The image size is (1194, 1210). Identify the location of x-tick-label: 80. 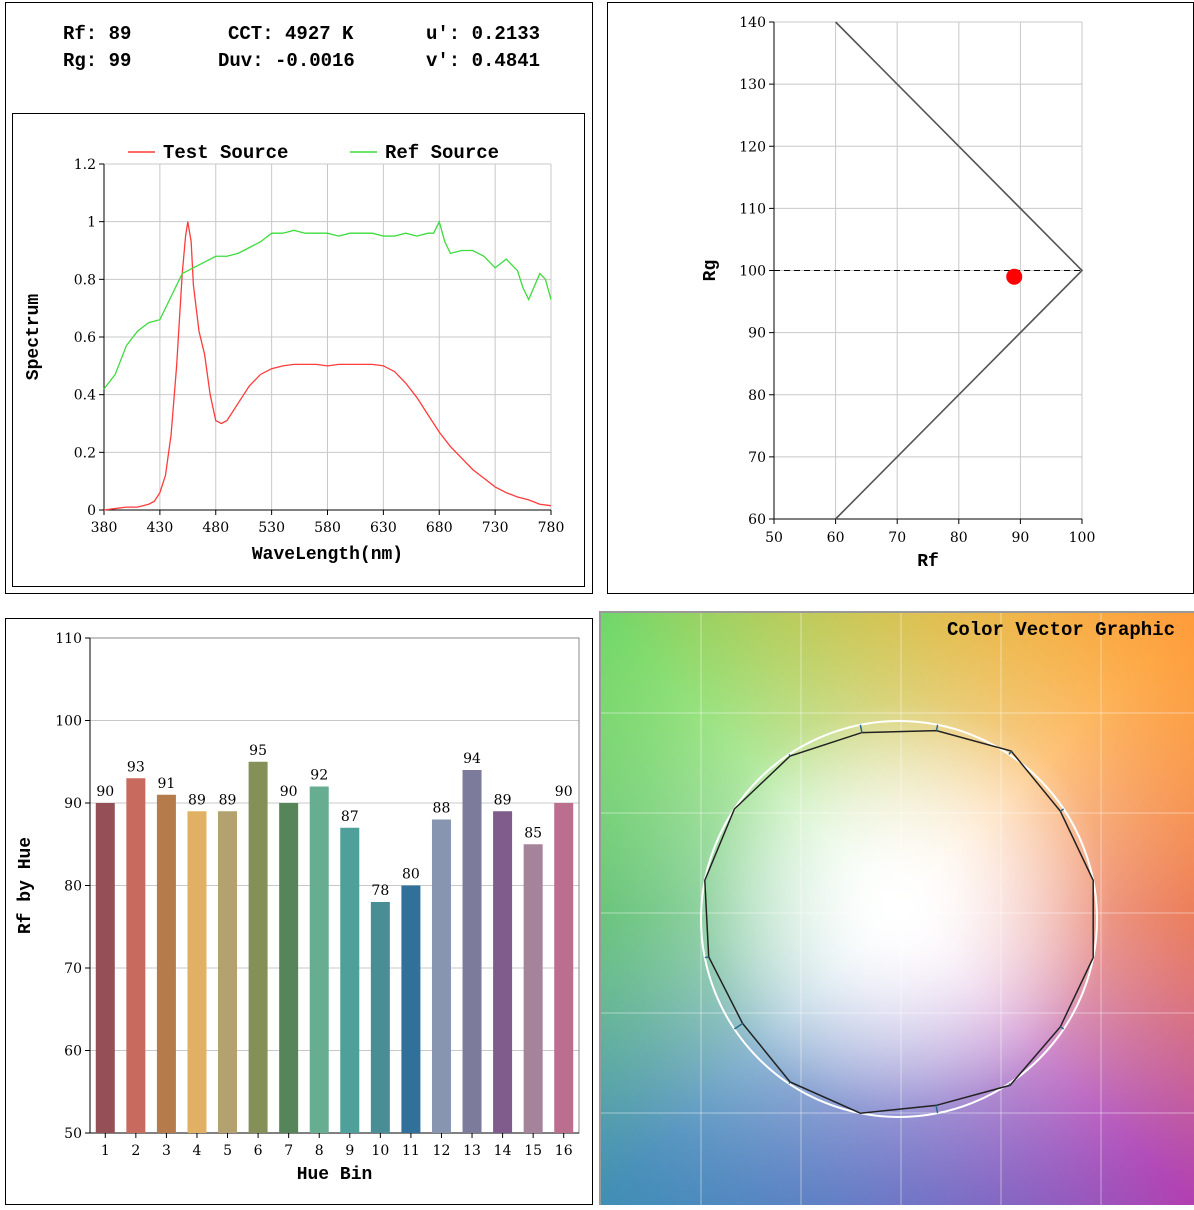
(959, 538).